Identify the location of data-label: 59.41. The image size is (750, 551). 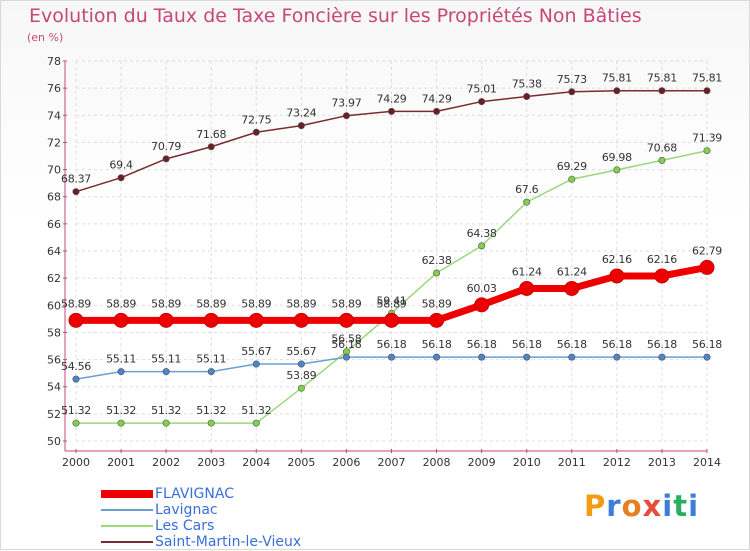
(392, 300).